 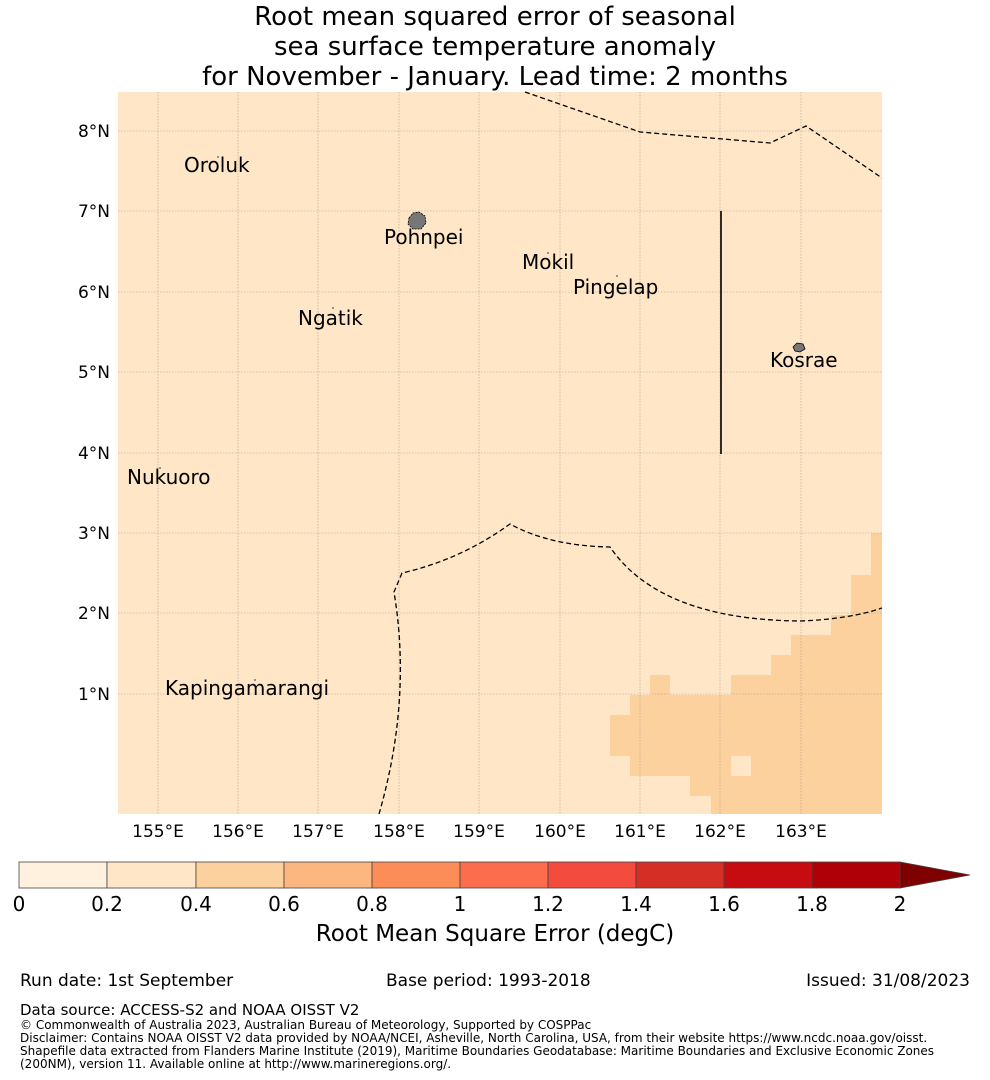 I want to click on colorbar-tick-1.2: 1.2, so click(x=548, y=904).